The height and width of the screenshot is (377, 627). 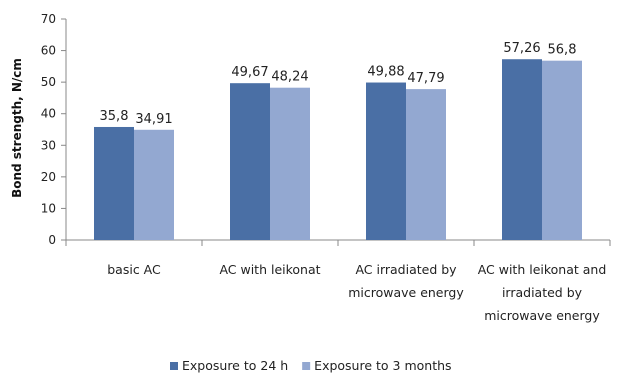 I want to click on y-tick-label: 20, so click(x=48, y=177).